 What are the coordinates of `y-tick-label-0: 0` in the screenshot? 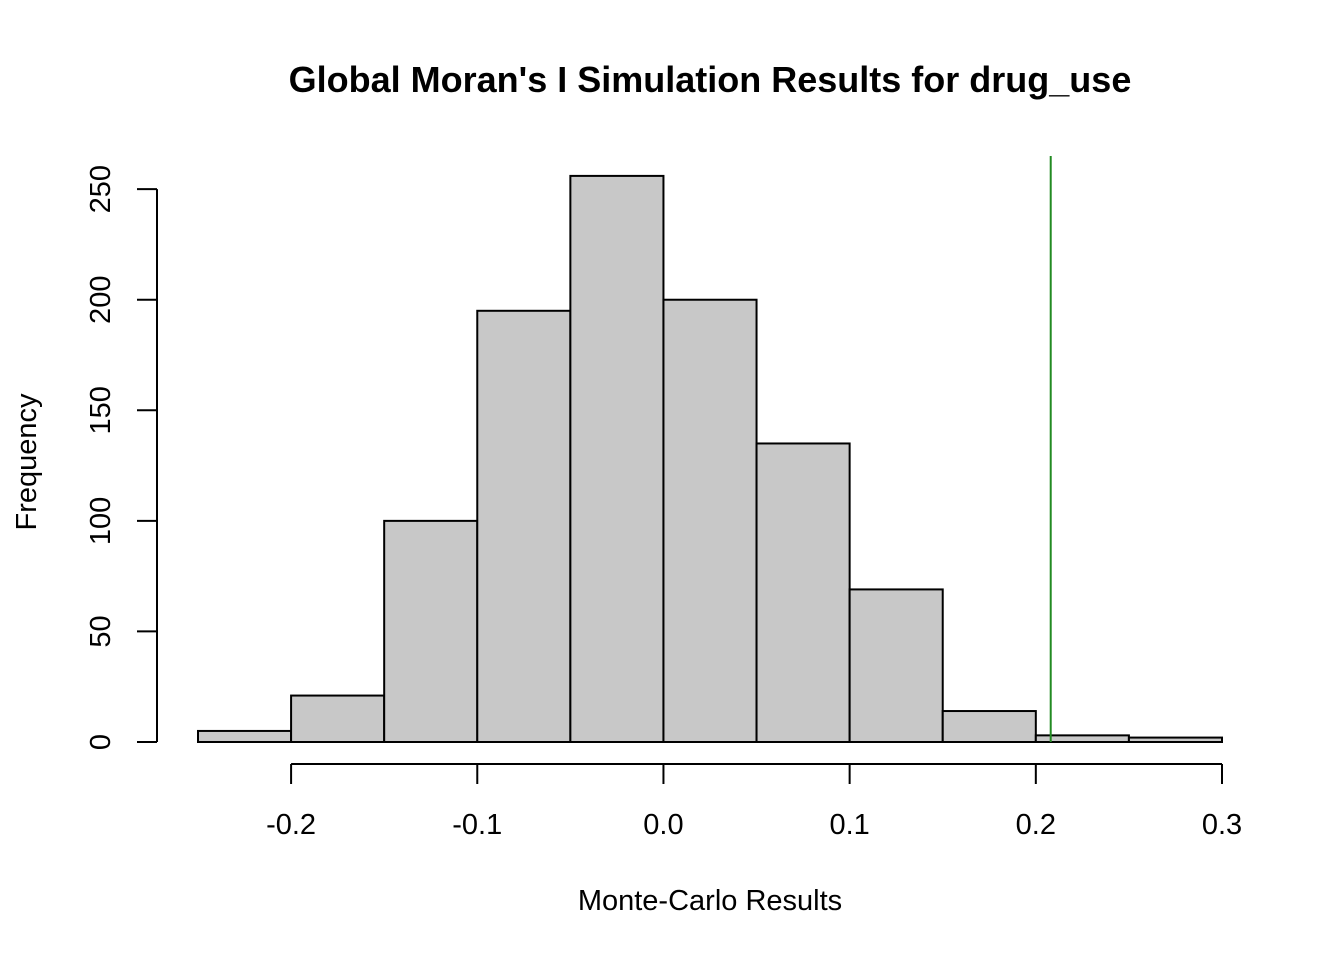 It's located at (101, 742).